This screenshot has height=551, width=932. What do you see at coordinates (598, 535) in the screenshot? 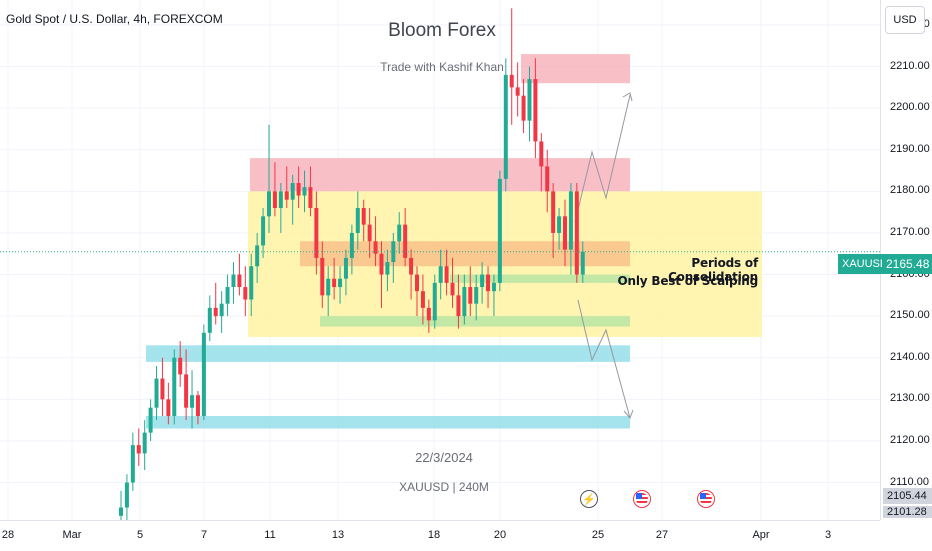
I see `time-tick-label: 25` at bounding box center [598, 535].